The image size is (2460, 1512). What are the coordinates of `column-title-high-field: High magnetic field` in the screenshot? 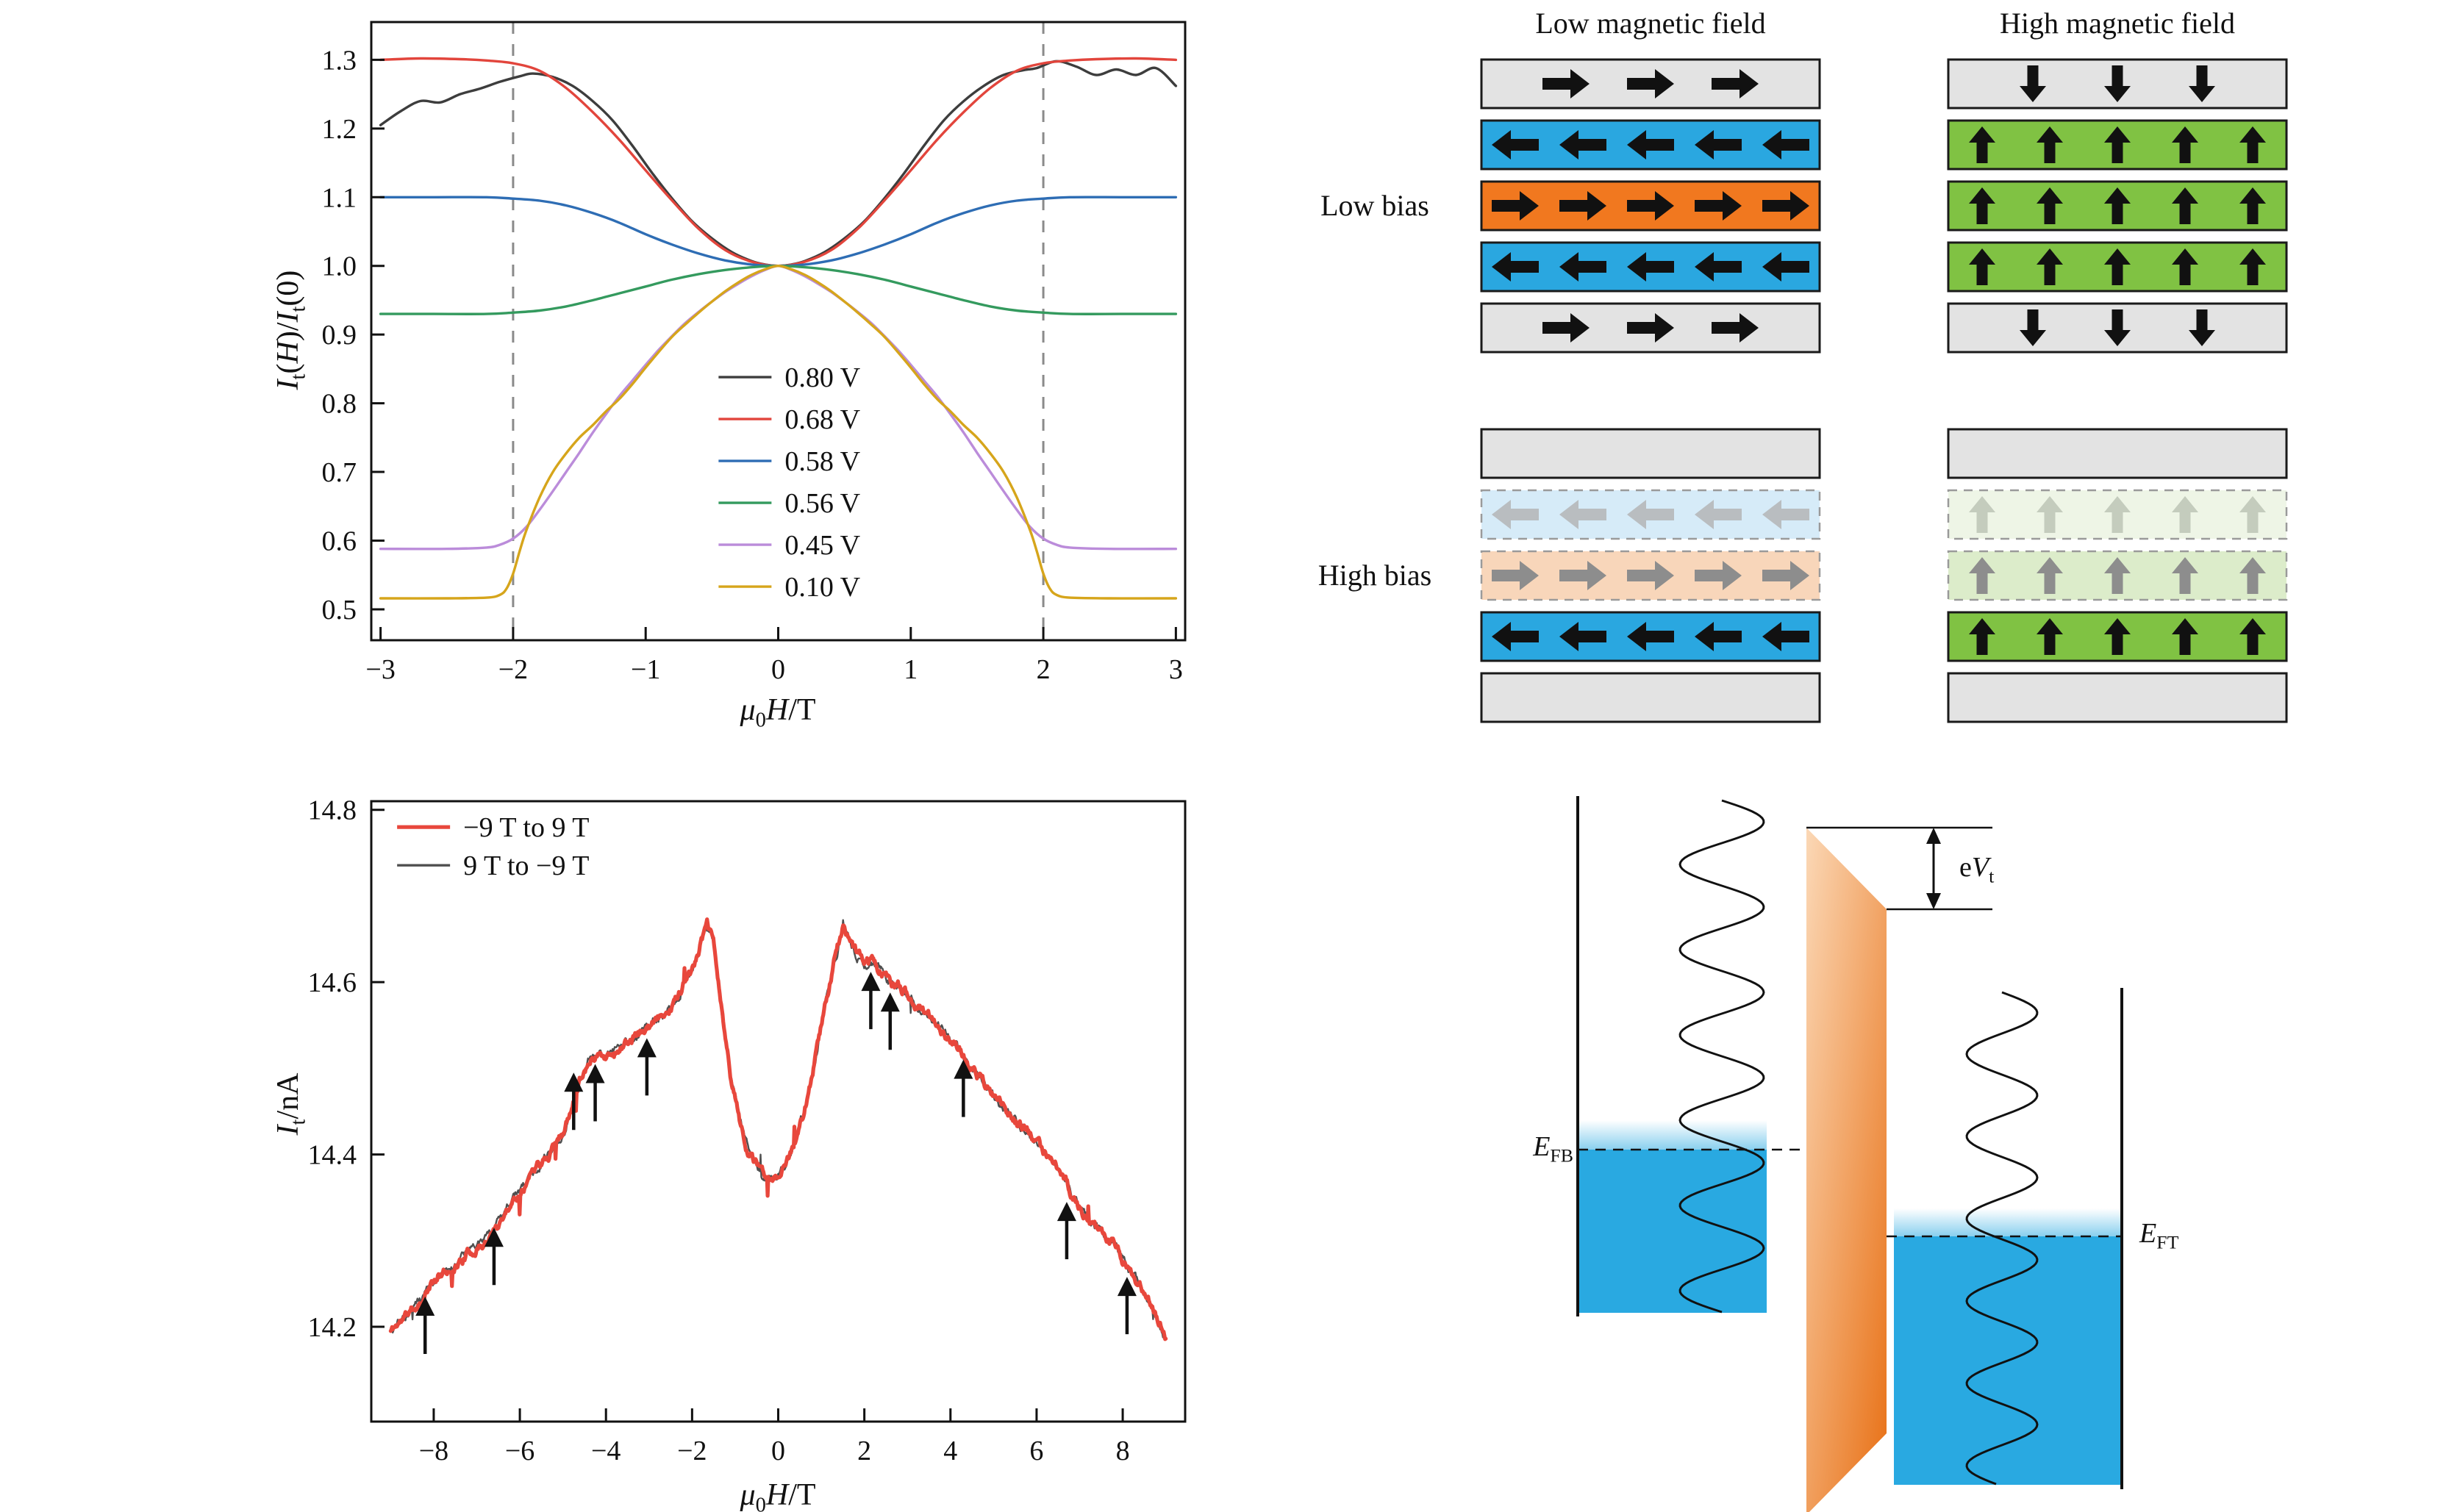 It's located at (2117, 23).